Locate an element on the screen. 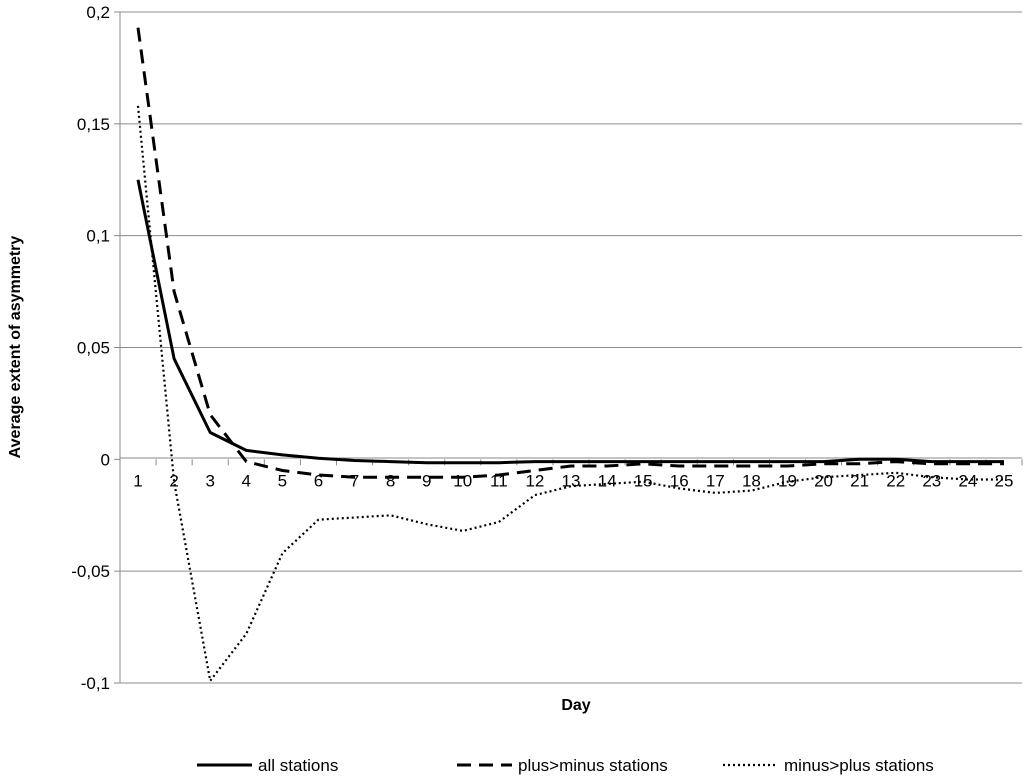 The width and height of the screenshot is (1031, 780). x-tick-label: 15 is located at coordinates (643, 480).